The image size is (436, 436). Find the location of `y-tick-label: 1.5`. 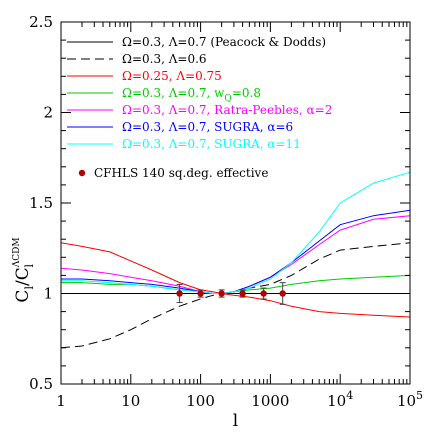

y-tick-label: 1.5 is located at coordinates (41, 203).